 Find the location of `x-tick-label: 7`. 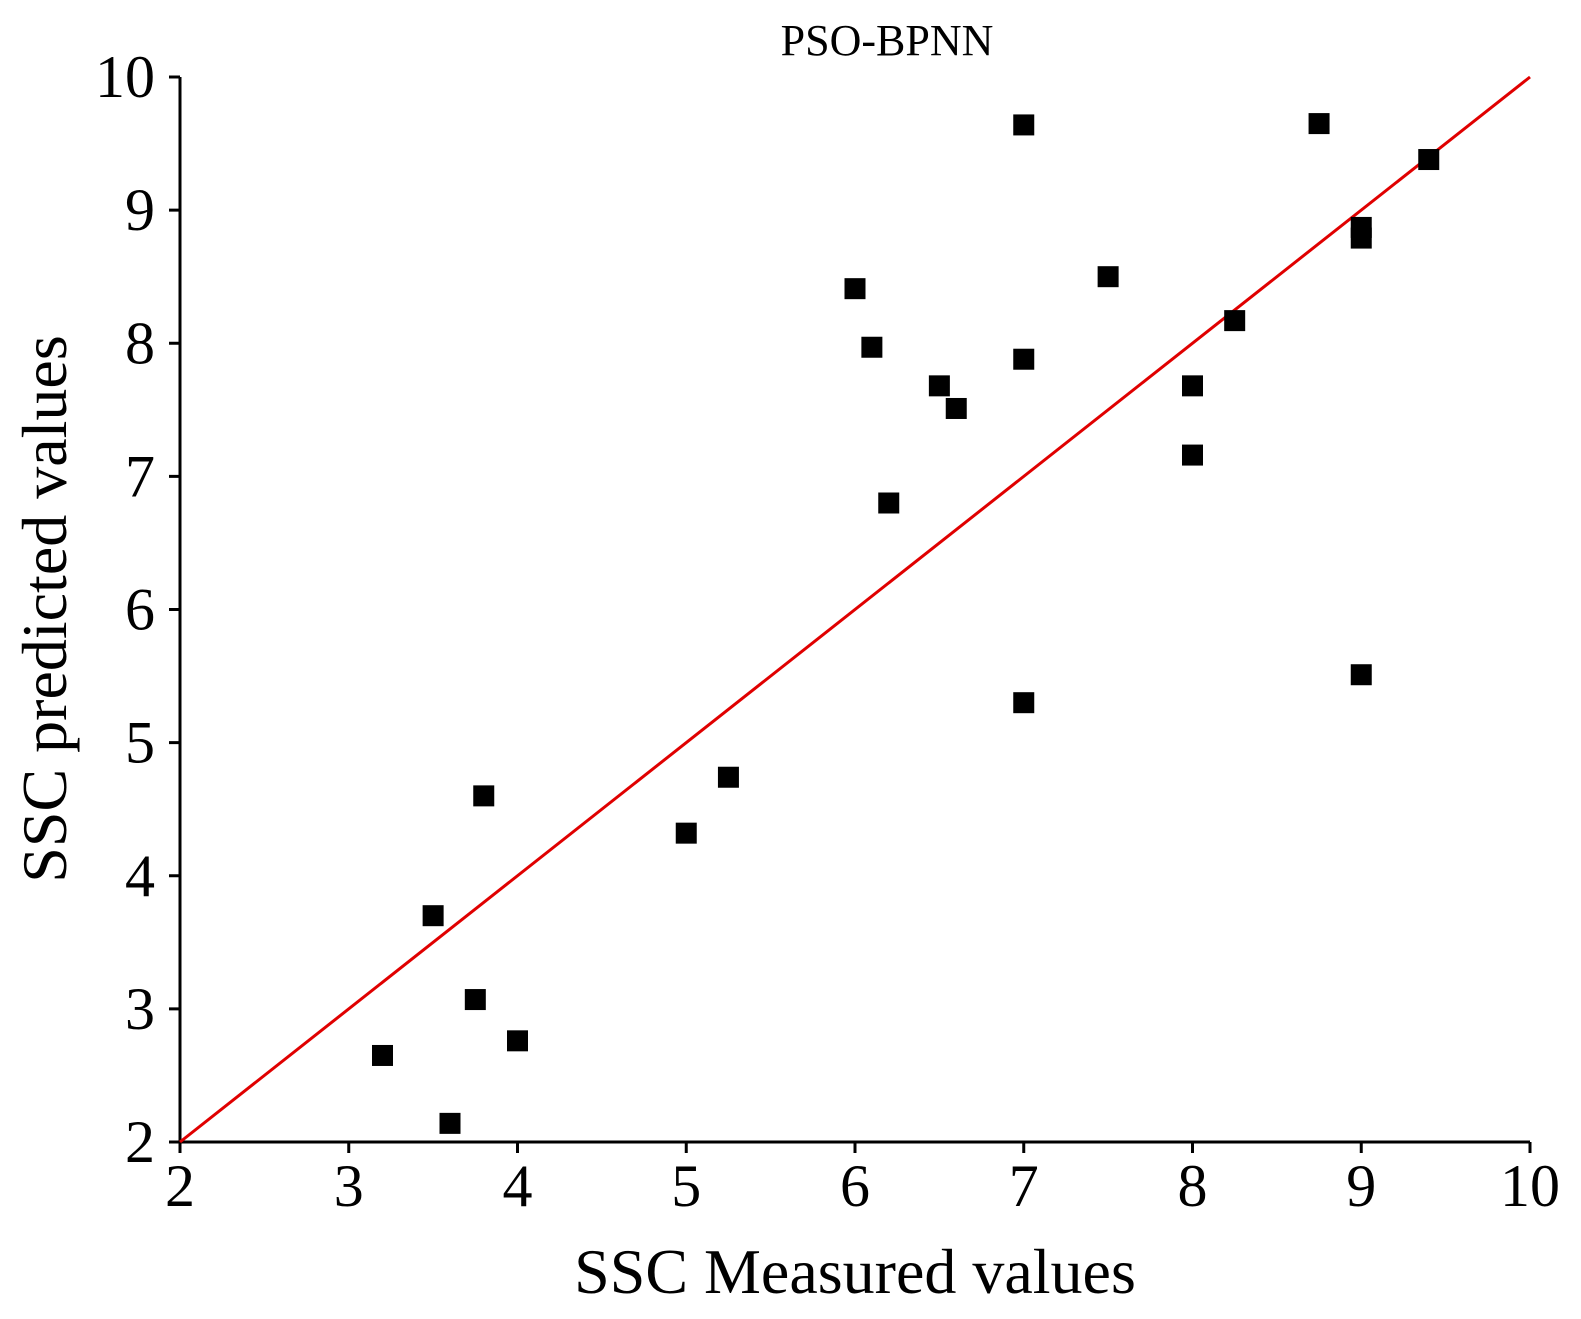

x-tick-label: 7 is located at coordinates (1024, 1186).